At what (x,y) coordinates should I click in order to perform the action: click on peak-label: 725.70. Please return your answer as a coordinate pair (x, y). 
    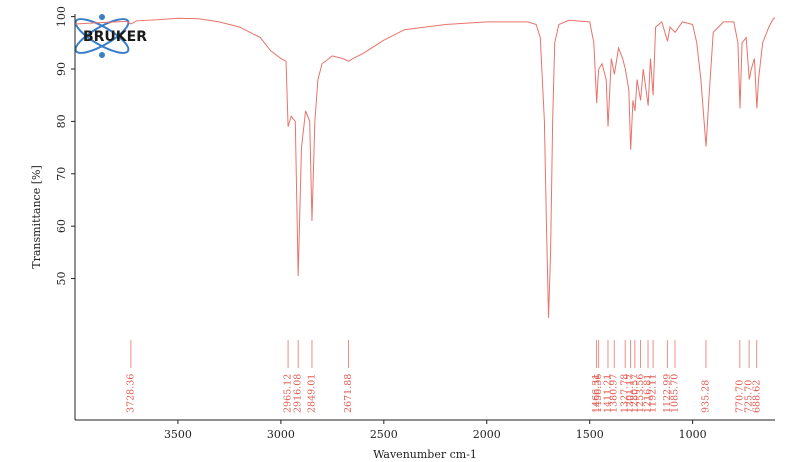
    Looking at the image, I should click on (749, 396).